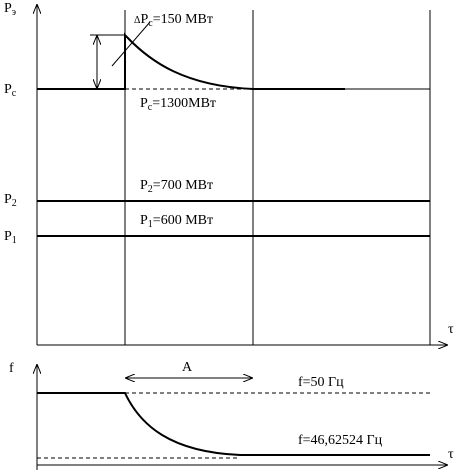 The width and height of the screenshot is (460, 476). What do you see at coordinates (233, 424) in the screenshot?
I see `f-curve` at bounding box center [233, 424].